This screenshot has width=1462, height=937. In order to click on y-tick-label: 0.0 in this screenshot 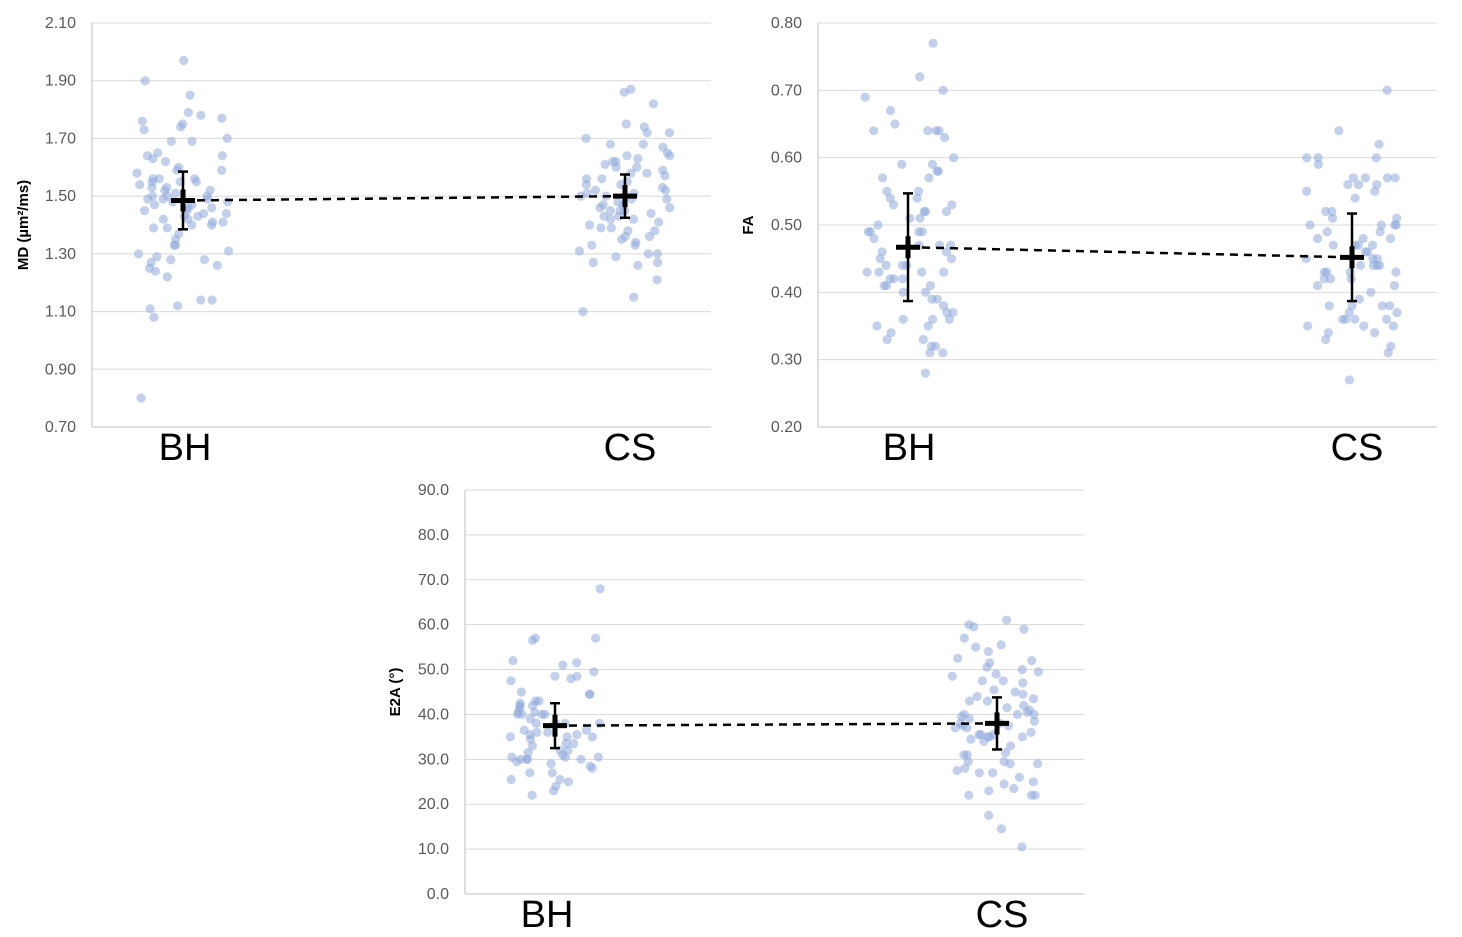, I will do `click(438, 894)`.